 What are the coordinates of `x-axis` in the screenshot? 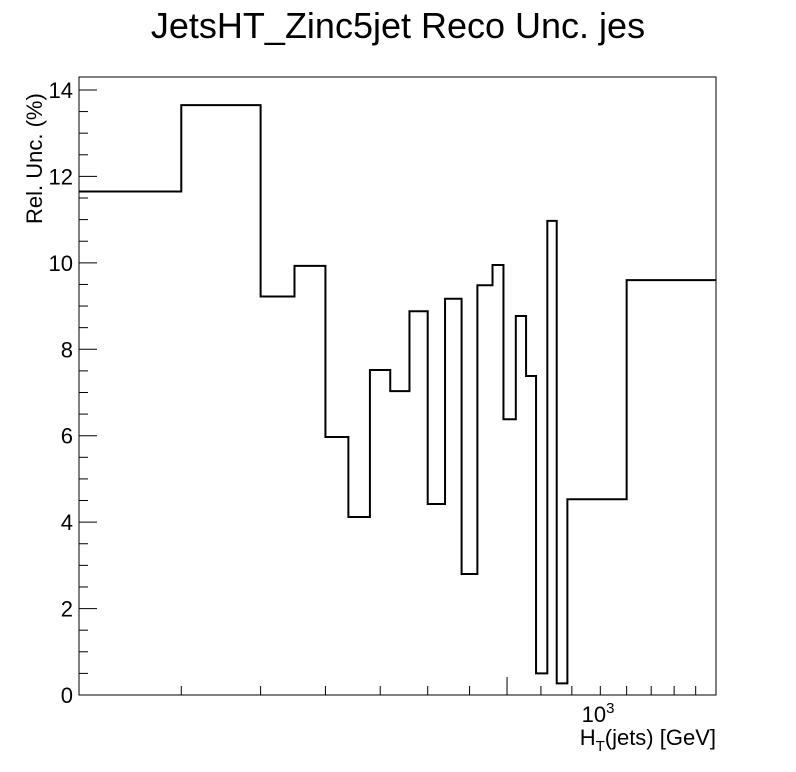 It's located at (397, 686).